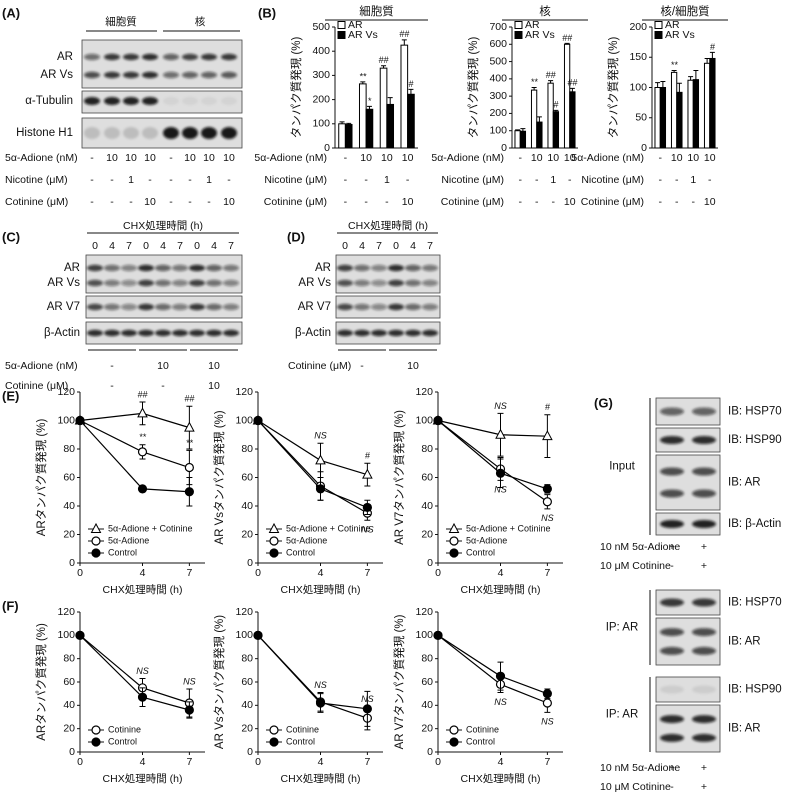 This screenshot has width=800, height=800. Describe the element at coordinates (404, 34) in the screenshot. I see `annotation: ##` at that location.